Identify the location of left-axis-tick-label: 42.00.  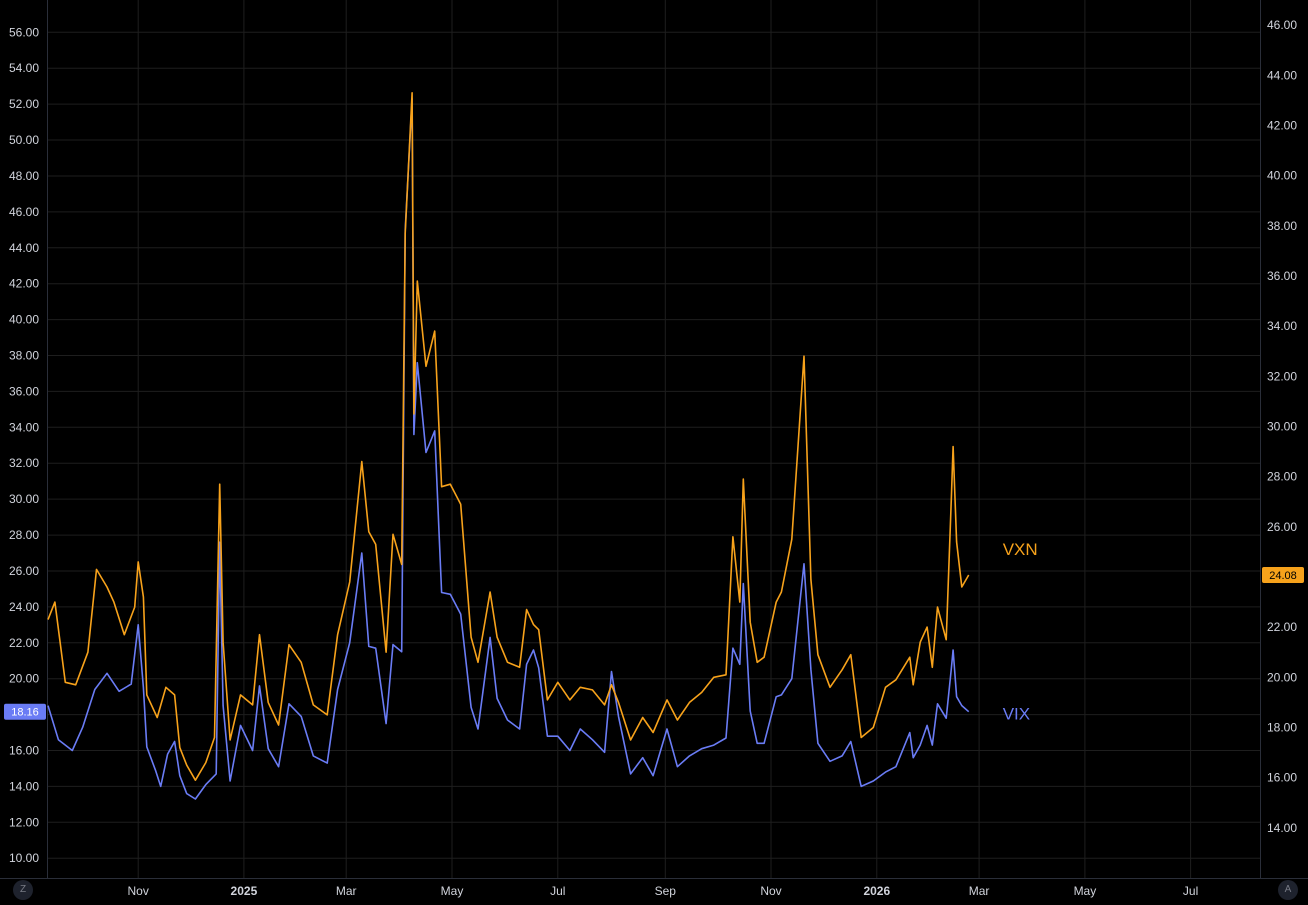
(24, 284).